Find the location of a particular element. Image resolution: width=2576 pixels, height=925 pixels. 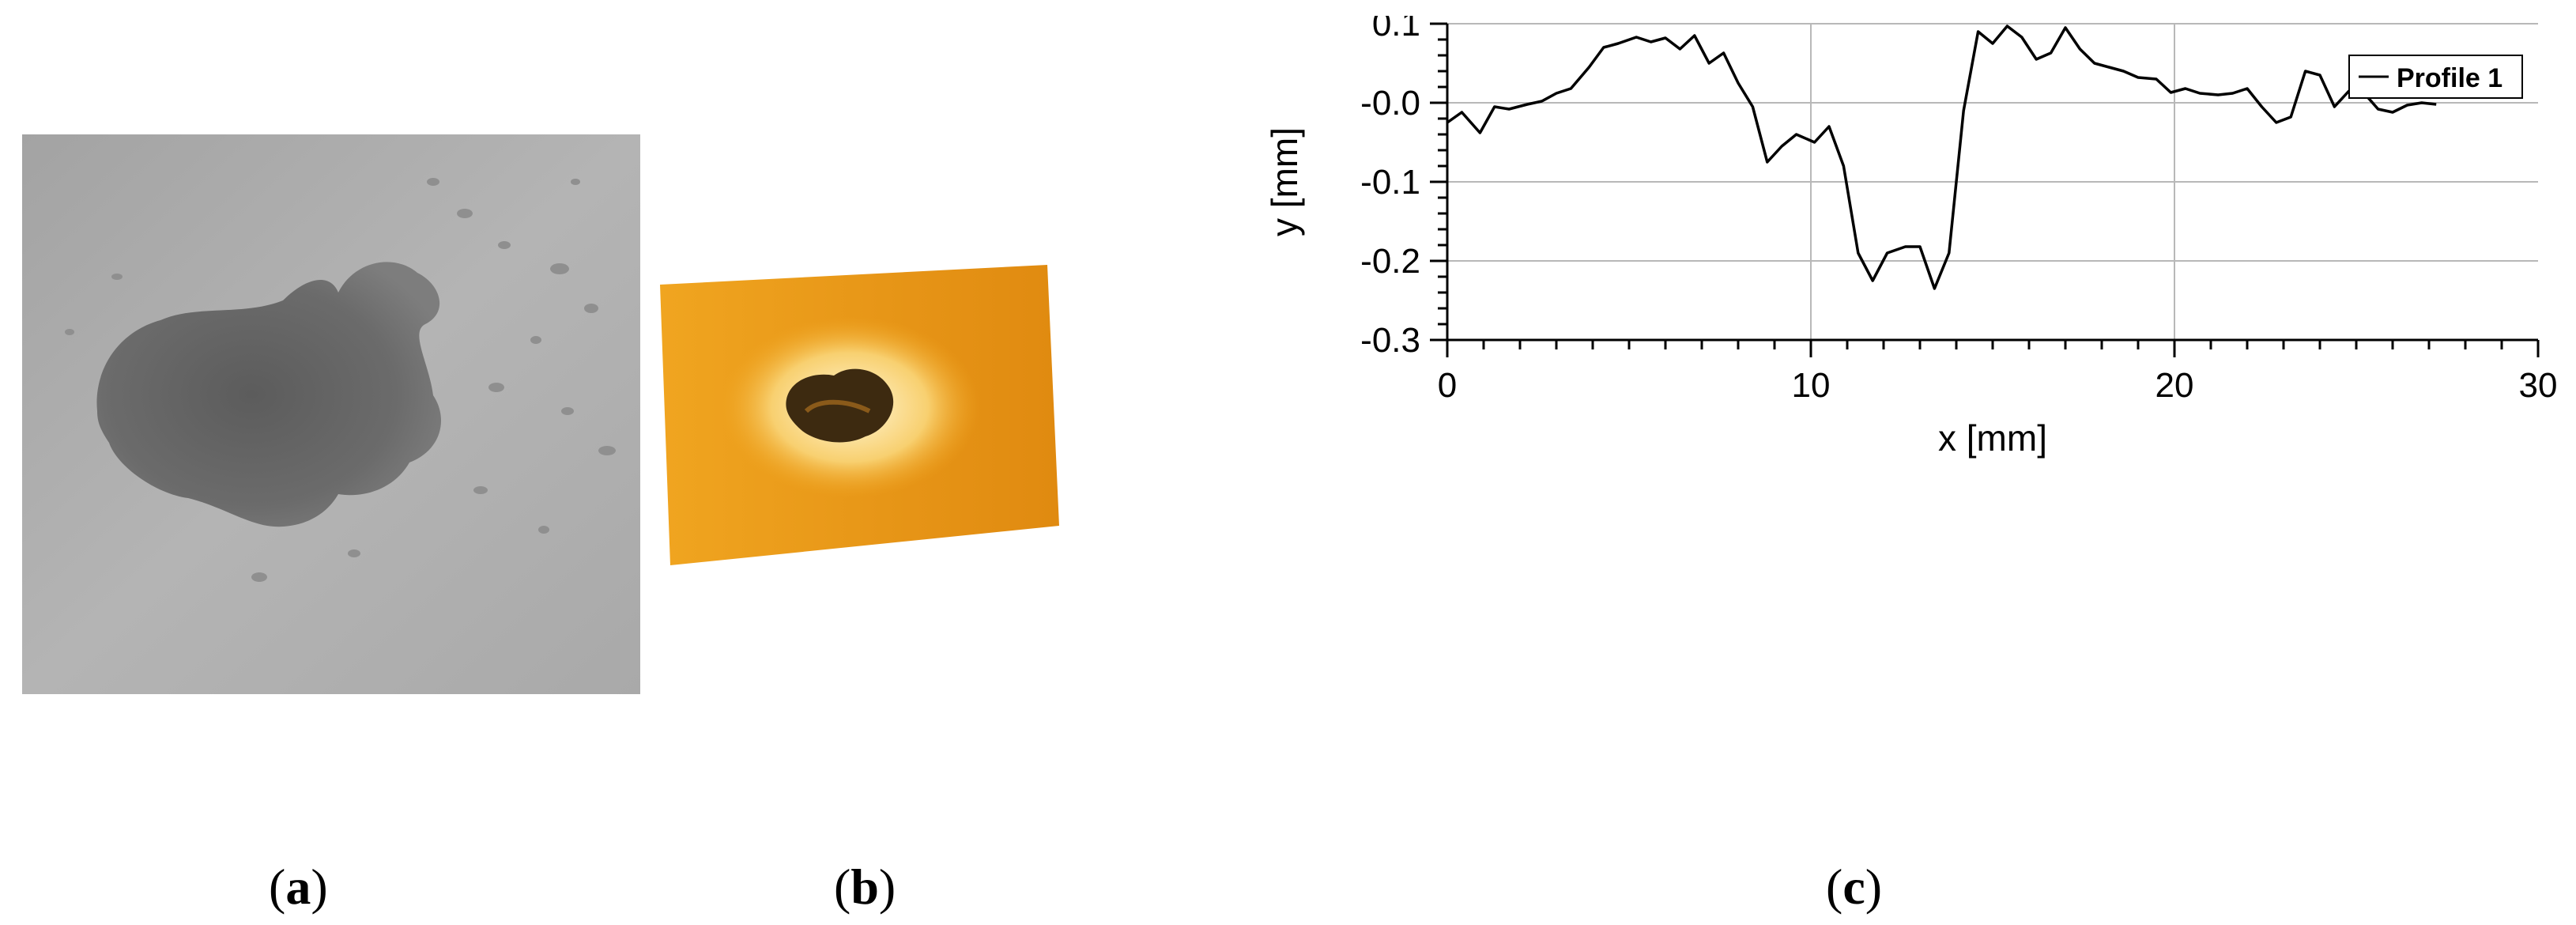

caption-b: (b) is located at coordinates (865, 887).